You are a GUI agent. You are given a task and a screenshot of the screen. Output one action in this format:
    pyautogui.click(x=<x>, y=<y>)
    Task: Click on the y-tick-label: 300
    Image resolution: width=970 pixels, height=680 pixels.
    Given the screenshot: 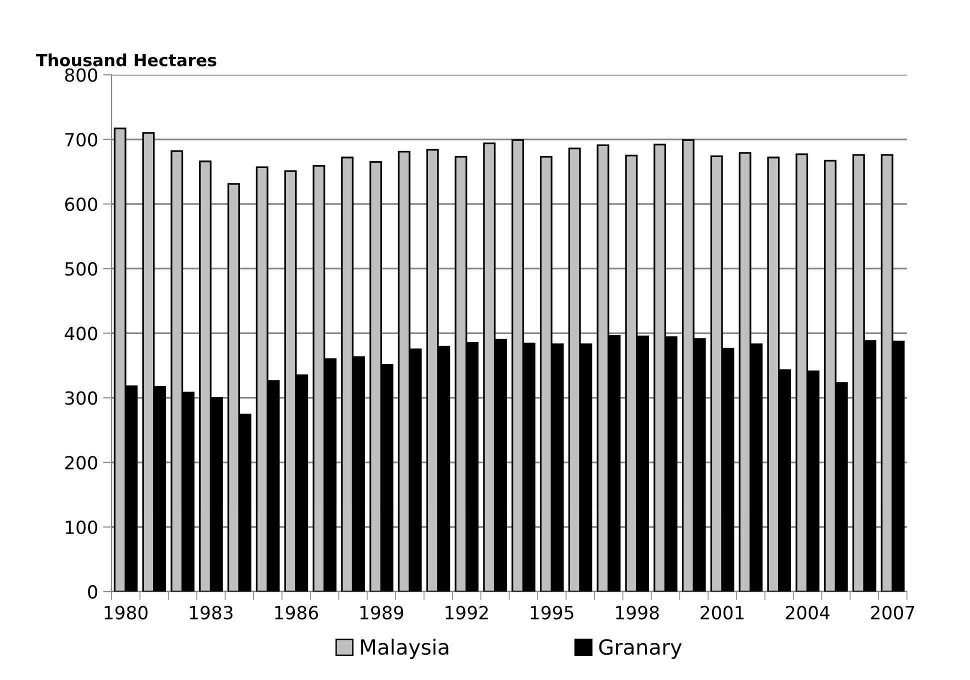 What is the action you would take?
    pyautogui.click(x=81, y=398)
    